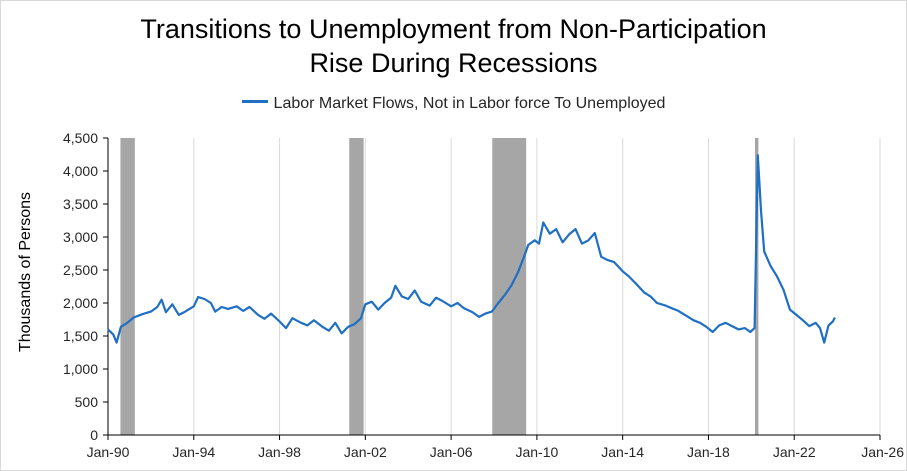 Image resolution: width=907 pixels, height=471 pixels. What do you see at coordinates (80, 369) in the screenshot?
I see `y-tick-label: 1,000` at bounding box center [80, 369].